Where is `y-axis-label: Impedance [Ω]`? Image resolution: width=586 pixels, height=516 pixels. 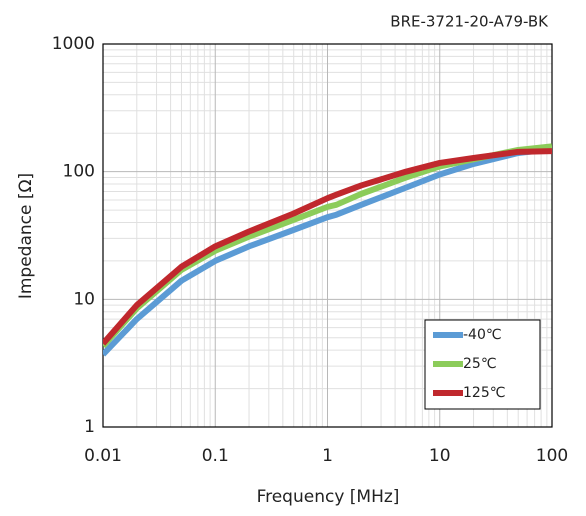
y-axis-label: Impedance [Ω] is located at coordinates (26, 236).